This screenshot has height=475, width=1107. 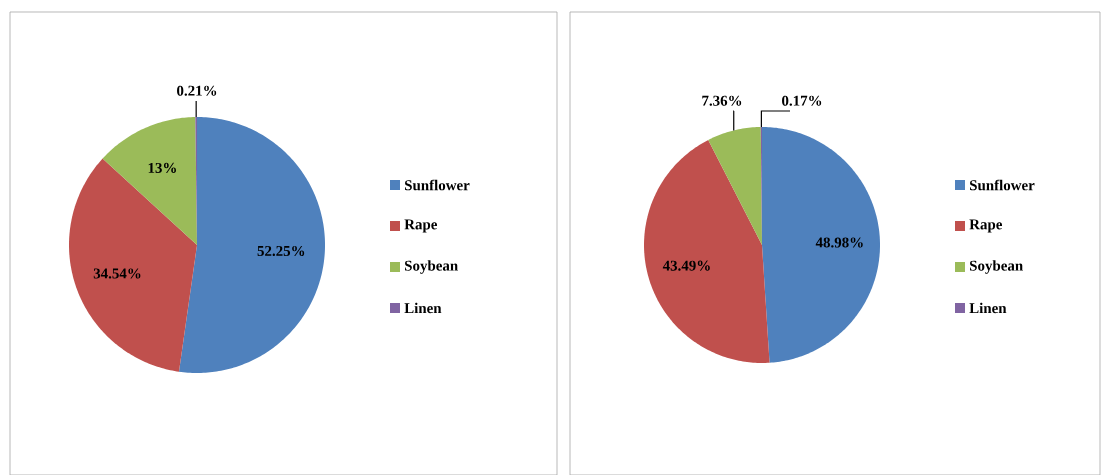 What do you see at coordinates (839, 242) in the screenshot?
I see `data-label: 48.98%` at bounding box center [839, 242].